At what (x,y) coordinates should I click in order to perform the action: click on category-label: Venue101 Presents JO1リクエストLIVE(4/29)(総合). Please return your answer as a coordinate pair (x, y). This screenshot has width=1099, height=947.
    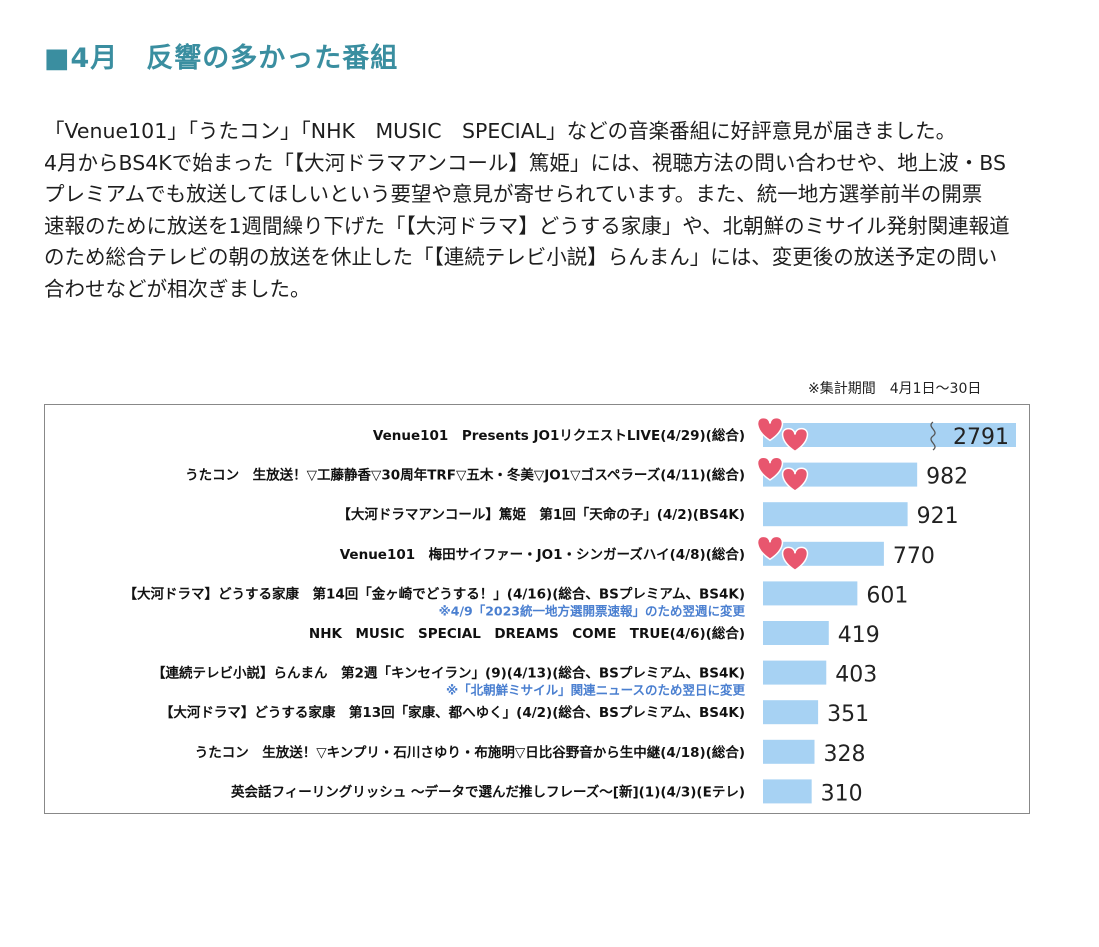
    Looking at the image, I should click on (559, 435).